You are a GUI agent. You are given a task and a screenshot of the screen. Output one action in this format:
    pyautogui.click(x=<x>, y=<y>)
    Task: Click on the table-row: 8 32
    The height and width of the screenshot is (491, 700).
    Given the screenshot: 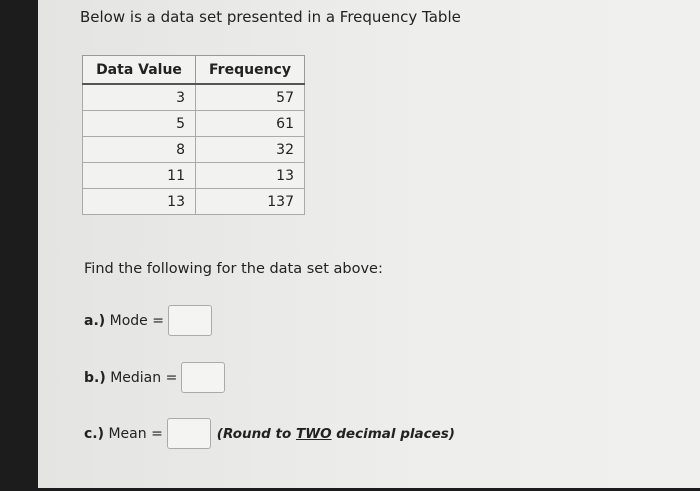 What is the action you would take?
    pyautogui.click(x=193, y=149)
    